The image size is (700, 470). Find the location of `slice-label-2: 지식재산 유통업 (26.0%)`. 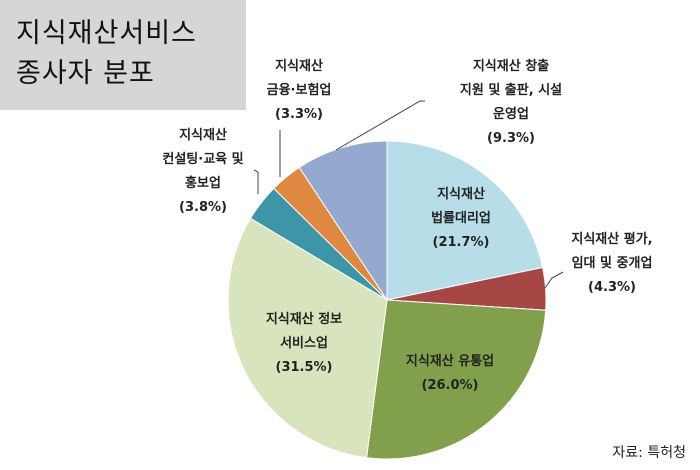

slice-label-2: 지식재산 유통업 (26.0%) is located at coordinates (450, 374).